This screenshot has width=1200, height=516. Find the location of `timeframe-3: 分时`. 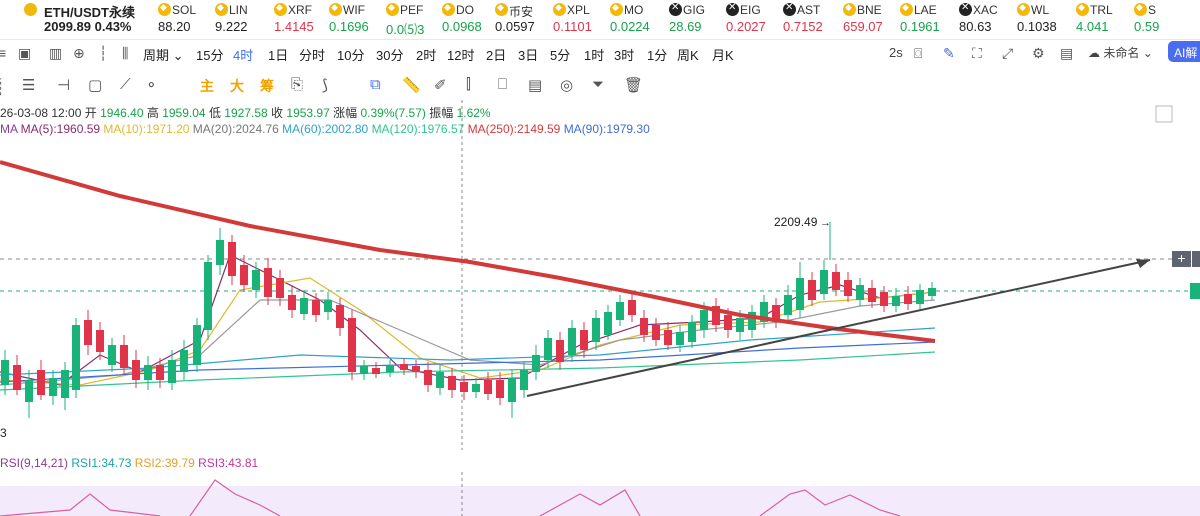

timeframe-3: 分时 is located at coordinates (312, 55).